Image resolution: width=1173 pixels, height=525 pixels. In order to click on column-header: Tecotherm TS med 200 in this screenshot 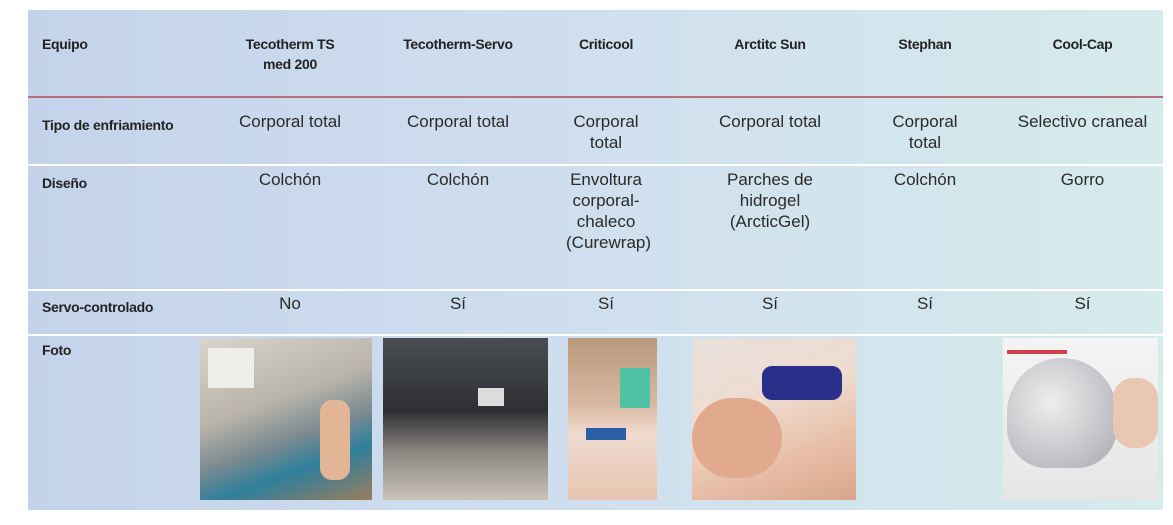, I will do `click(290, 54)`.